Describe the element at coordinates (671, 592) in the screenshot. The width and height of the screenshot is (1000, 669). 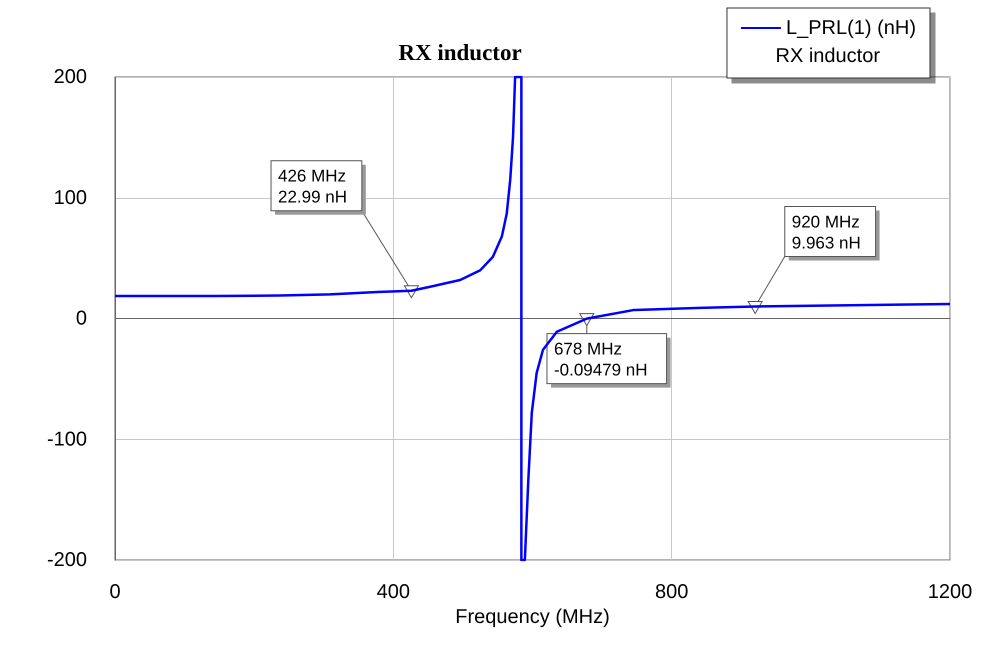
I see `x-tick-label: 800` at that location.